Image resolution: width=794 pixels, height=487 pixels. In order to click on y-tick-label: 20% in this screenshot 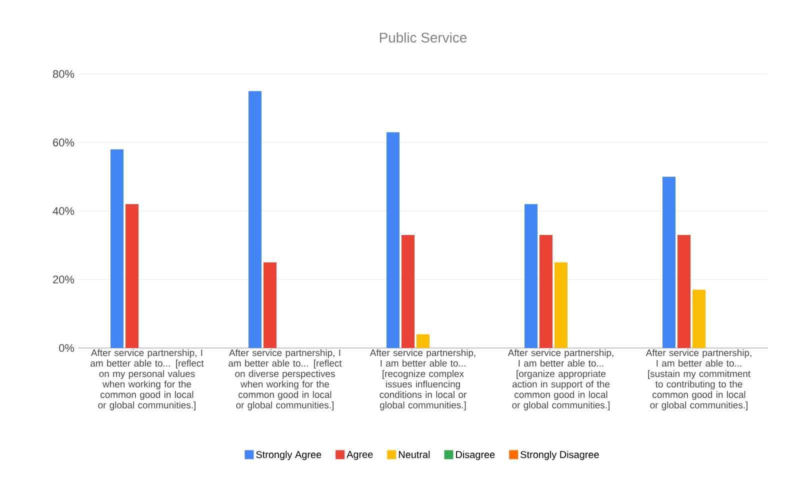, I will do `click(63, 280)`.